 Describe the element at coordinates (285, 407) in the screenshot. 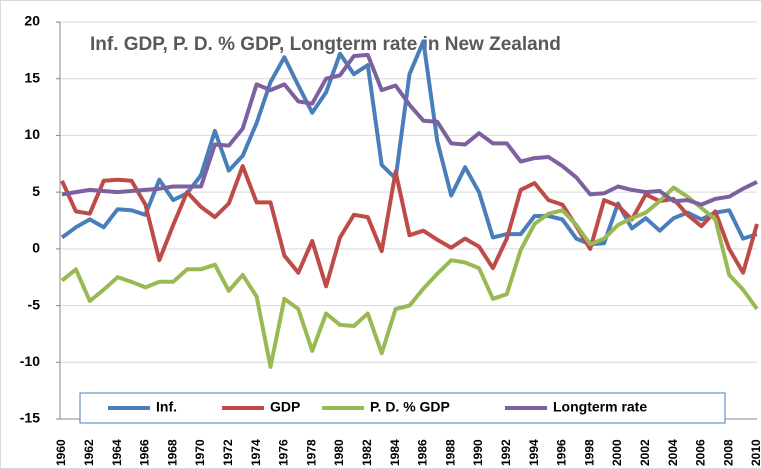

I see `legend-label: GDP` at that location.